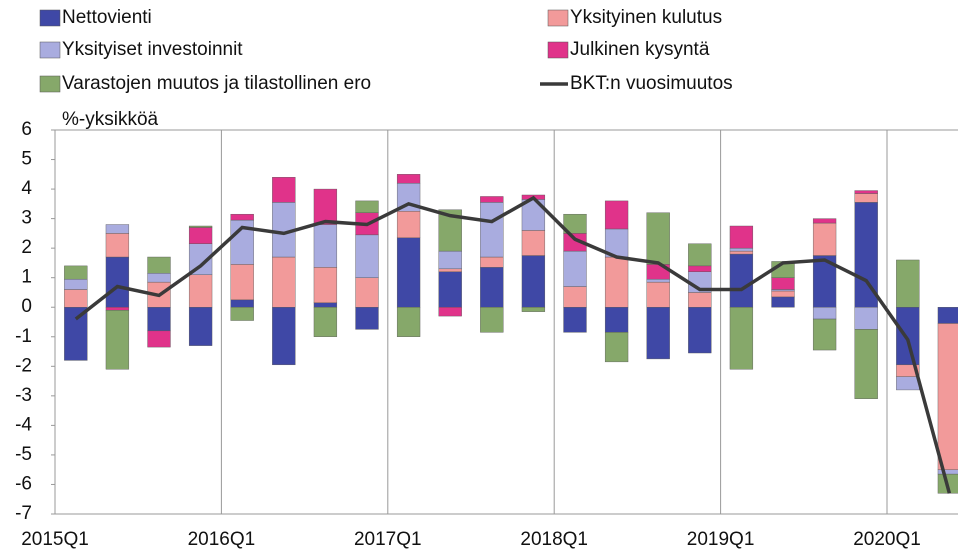 The image size is (958, 550). Describe the element at coordinates (554, 539) in the screenshot. I see `x-tick-label: 2018Q1` at that location.